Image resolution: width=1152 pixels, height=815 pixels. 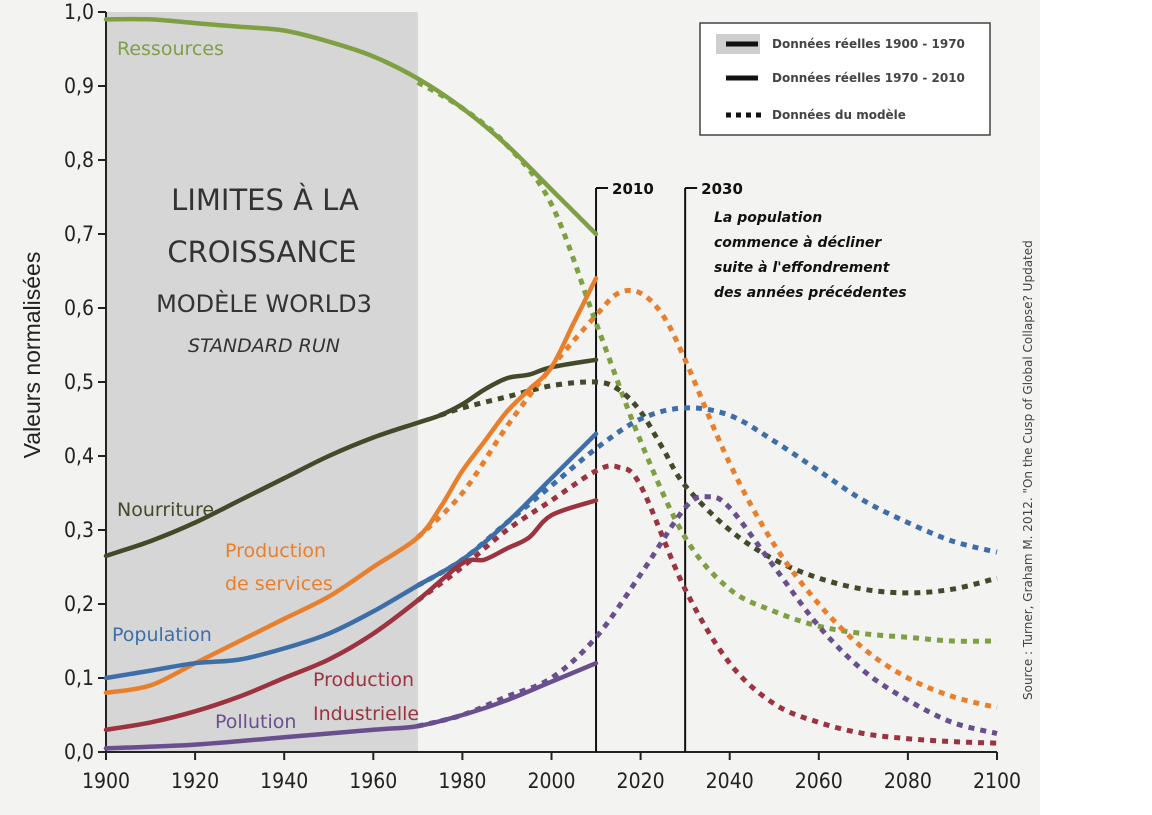 What do you see at coordinates (868, 44) in the screenshot?
I see `legend-label-real-1900: Données réelles 1900 - 1970` at bounding box center [868, 44].